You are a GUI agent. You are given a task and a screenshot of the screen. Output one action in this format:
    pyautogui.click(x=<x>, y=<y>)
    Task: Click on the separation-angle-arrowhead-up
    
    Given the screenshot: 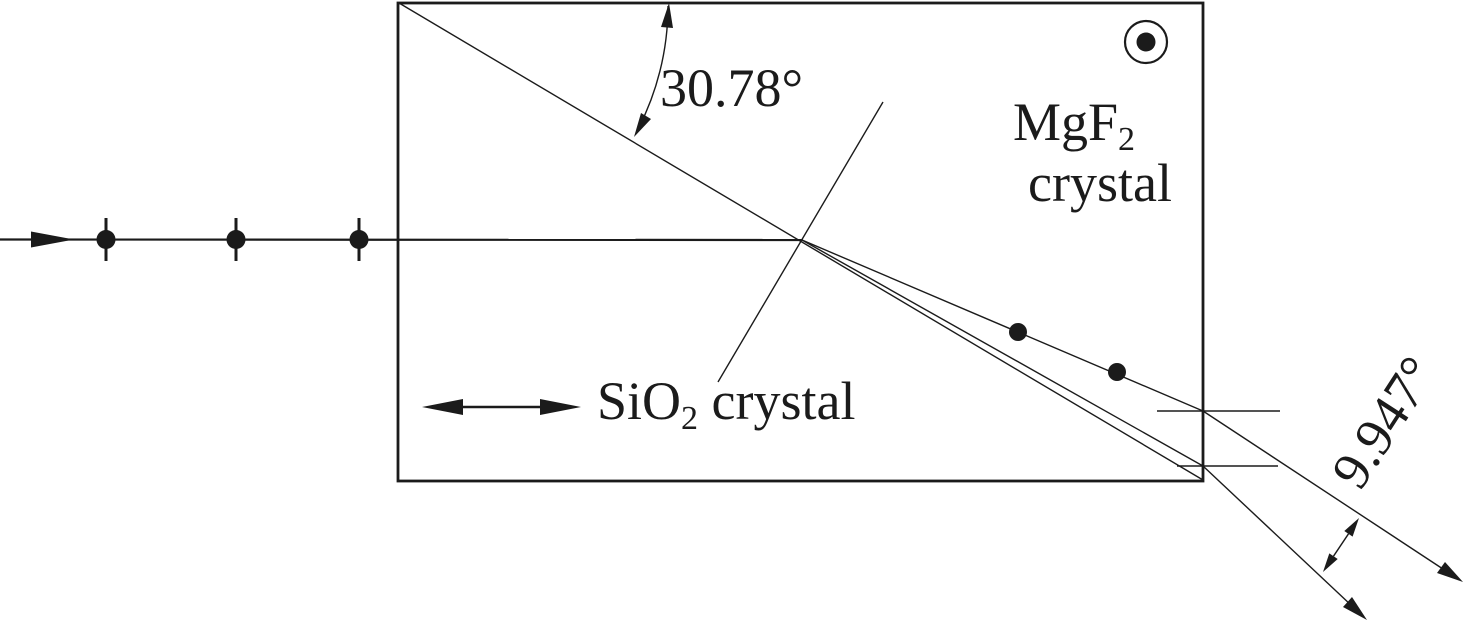 What is the action you would take?
    pyautogui.click(x=1351, y=527)
    